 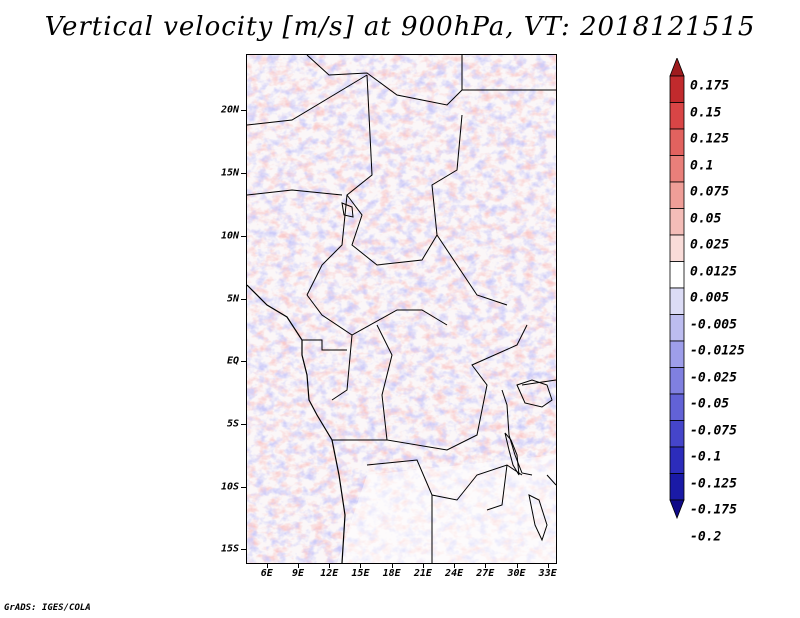 What do you see at coordinates (706, 112) in the screenshot?
I see `colorbar-label: 0.15` at bounding box center [706, 112].